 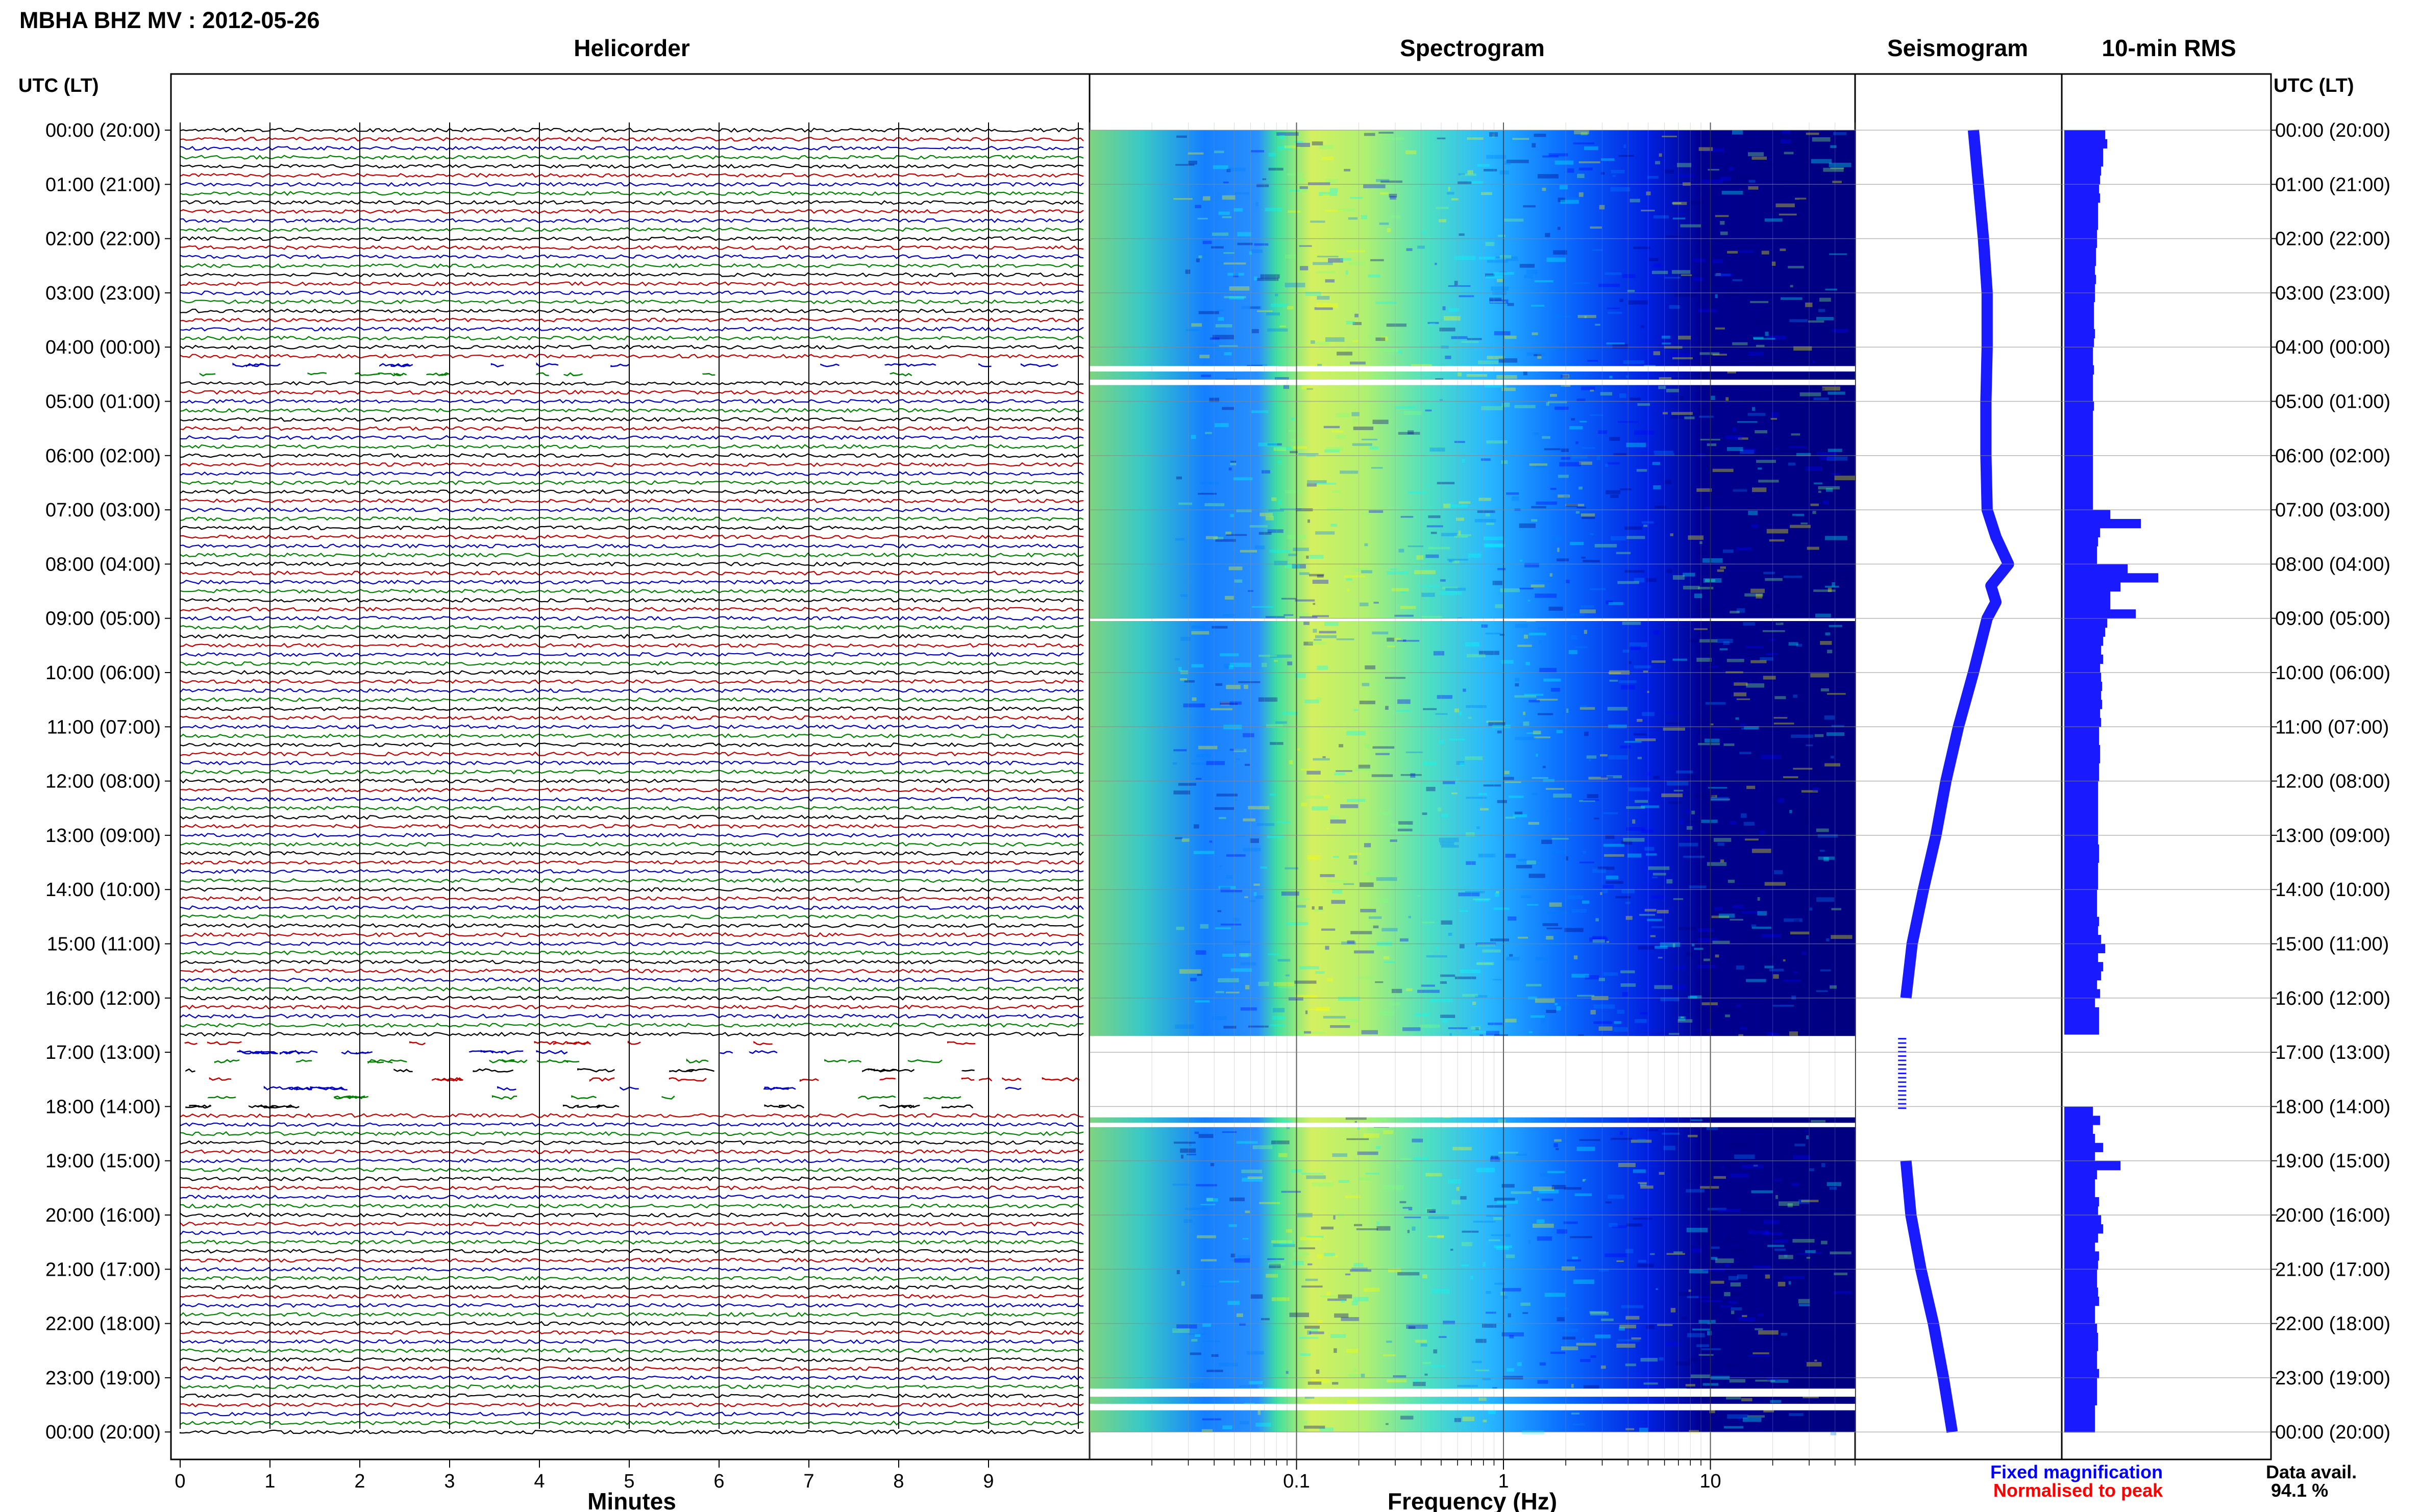 What do you see at coordinates (103, 836) in the screenshot?
I see `hour-label-left: 13:00 (09:00)` at bounding box center [103, 836].